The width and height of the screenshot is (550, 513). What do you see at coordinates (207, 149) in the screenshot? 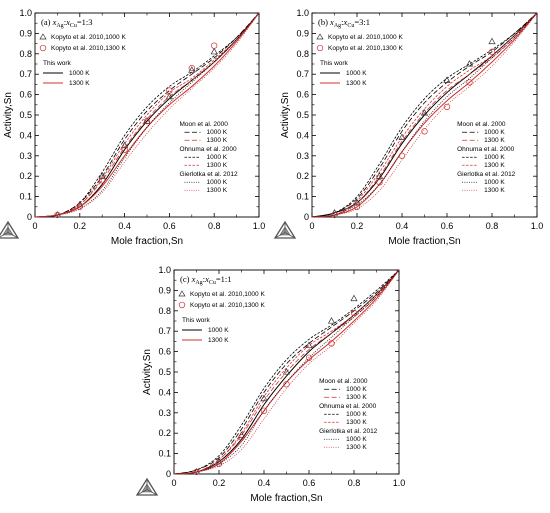
I see `legend-group-title: Ohnuma et al. 2000` at bounding box center [207, 149].